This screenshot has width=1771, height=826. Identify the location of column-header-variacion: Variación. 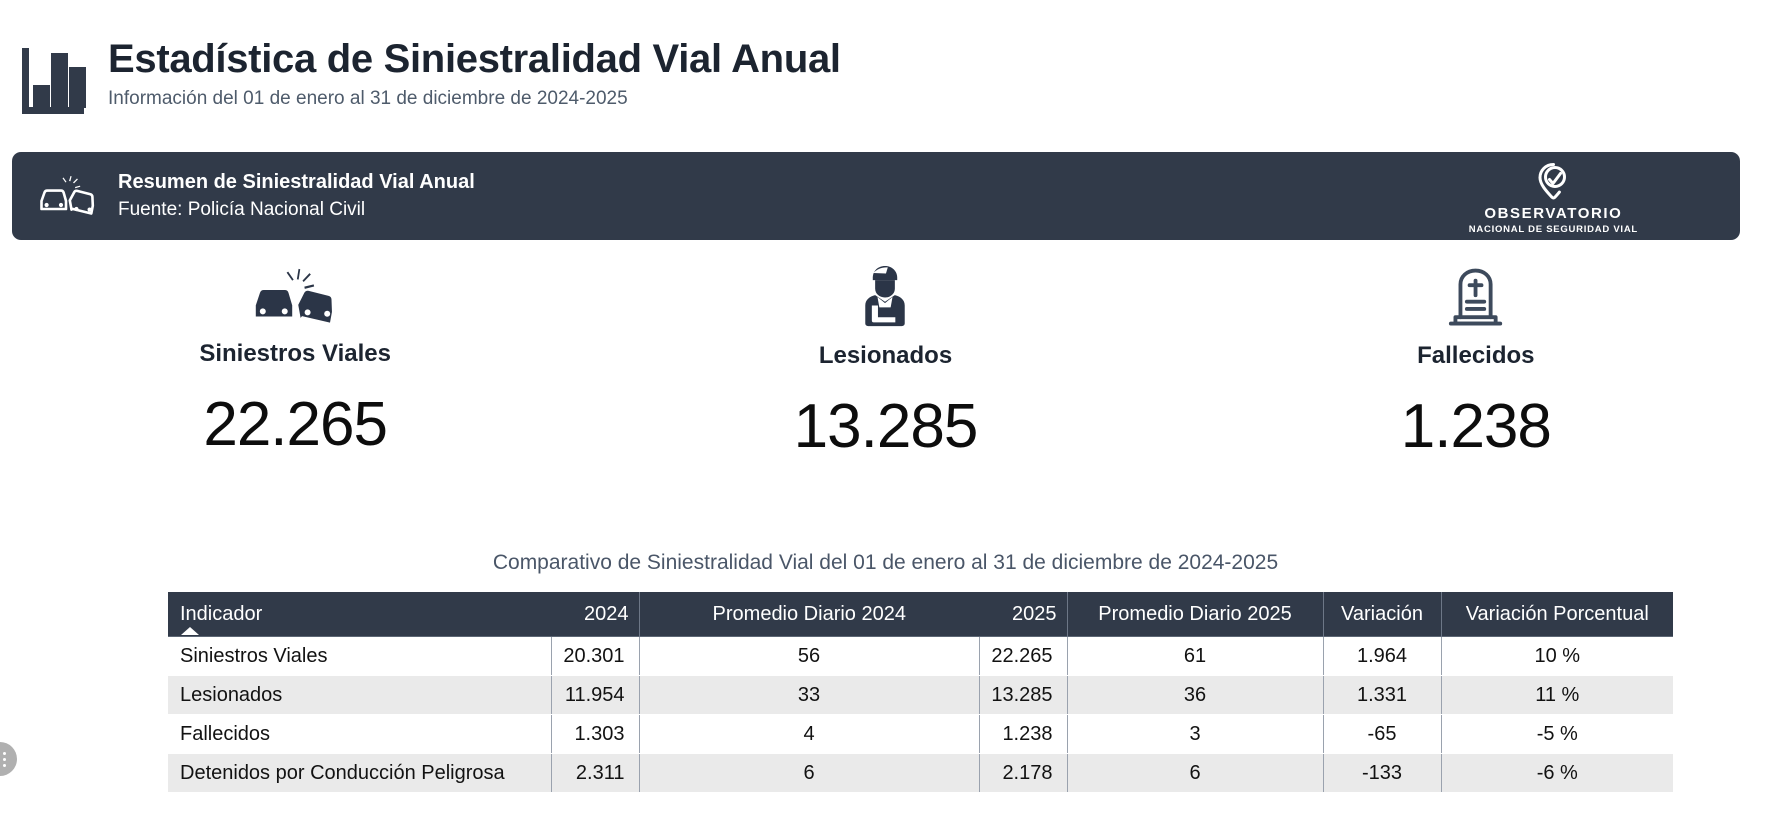
(1381, 614).